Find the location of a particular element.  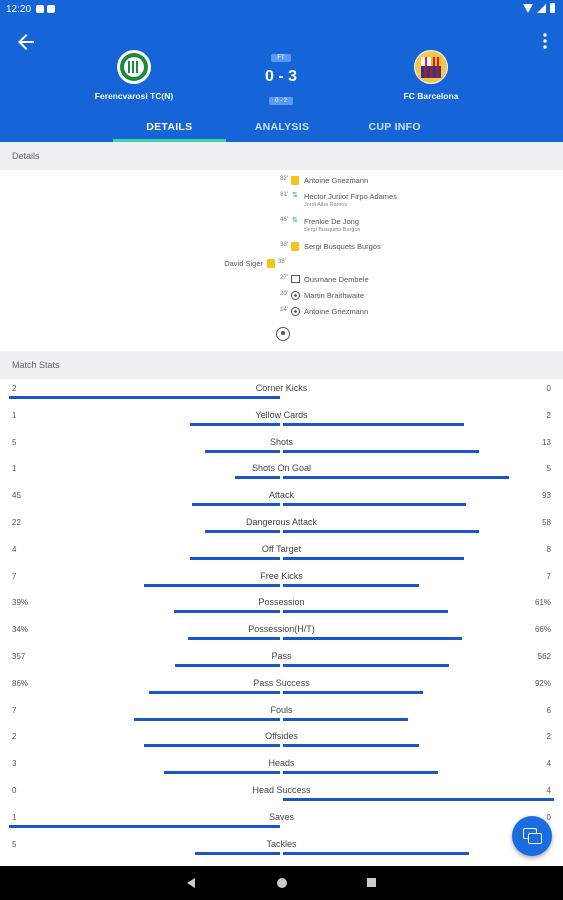

event-row: 38' Sergi Busquets Burgos is located at coordinates (281, 250).